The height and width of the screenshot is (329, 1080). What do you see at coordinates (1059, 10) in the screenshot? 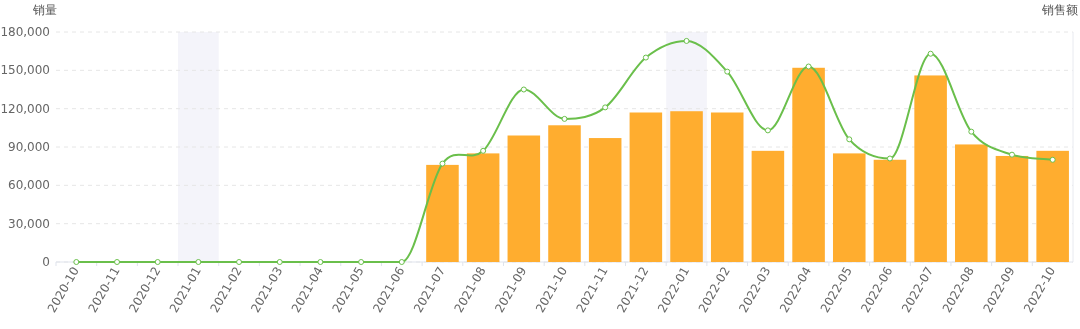
I see `y2-axis-title: 销售额` at bounding box center [1059, 10].